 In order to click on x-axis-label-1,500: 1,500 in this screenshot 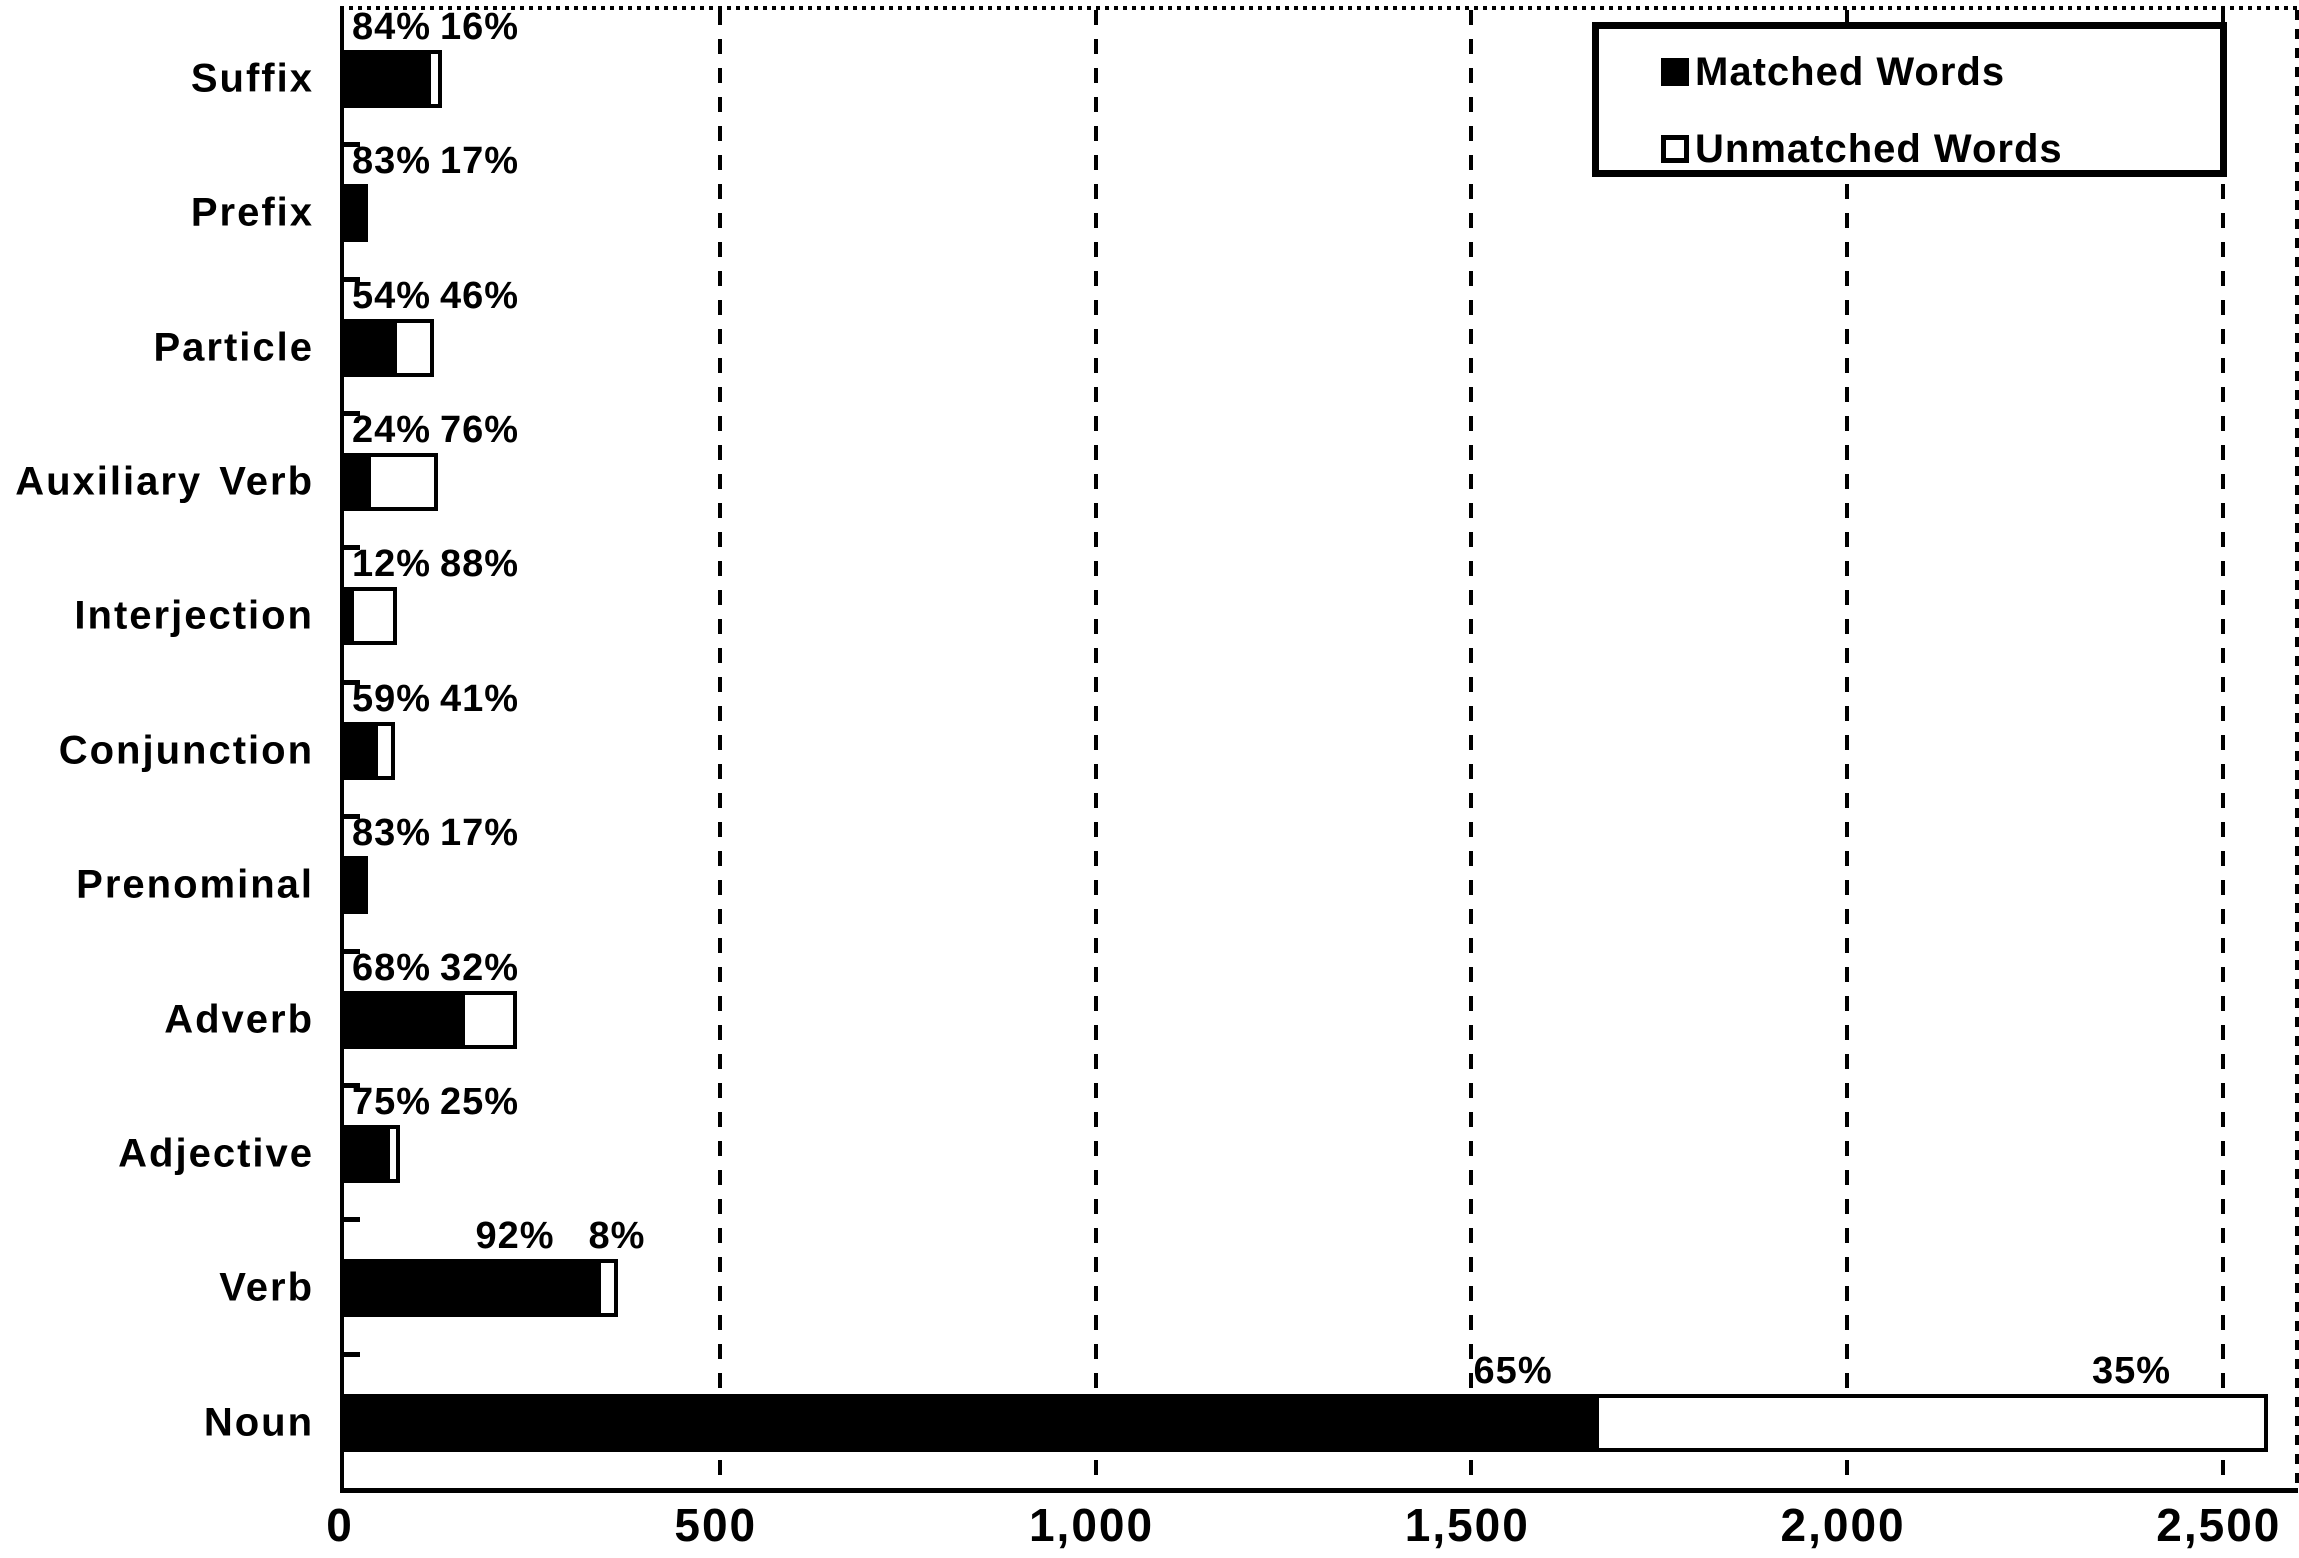, I will do `click(1467, 1525)`.